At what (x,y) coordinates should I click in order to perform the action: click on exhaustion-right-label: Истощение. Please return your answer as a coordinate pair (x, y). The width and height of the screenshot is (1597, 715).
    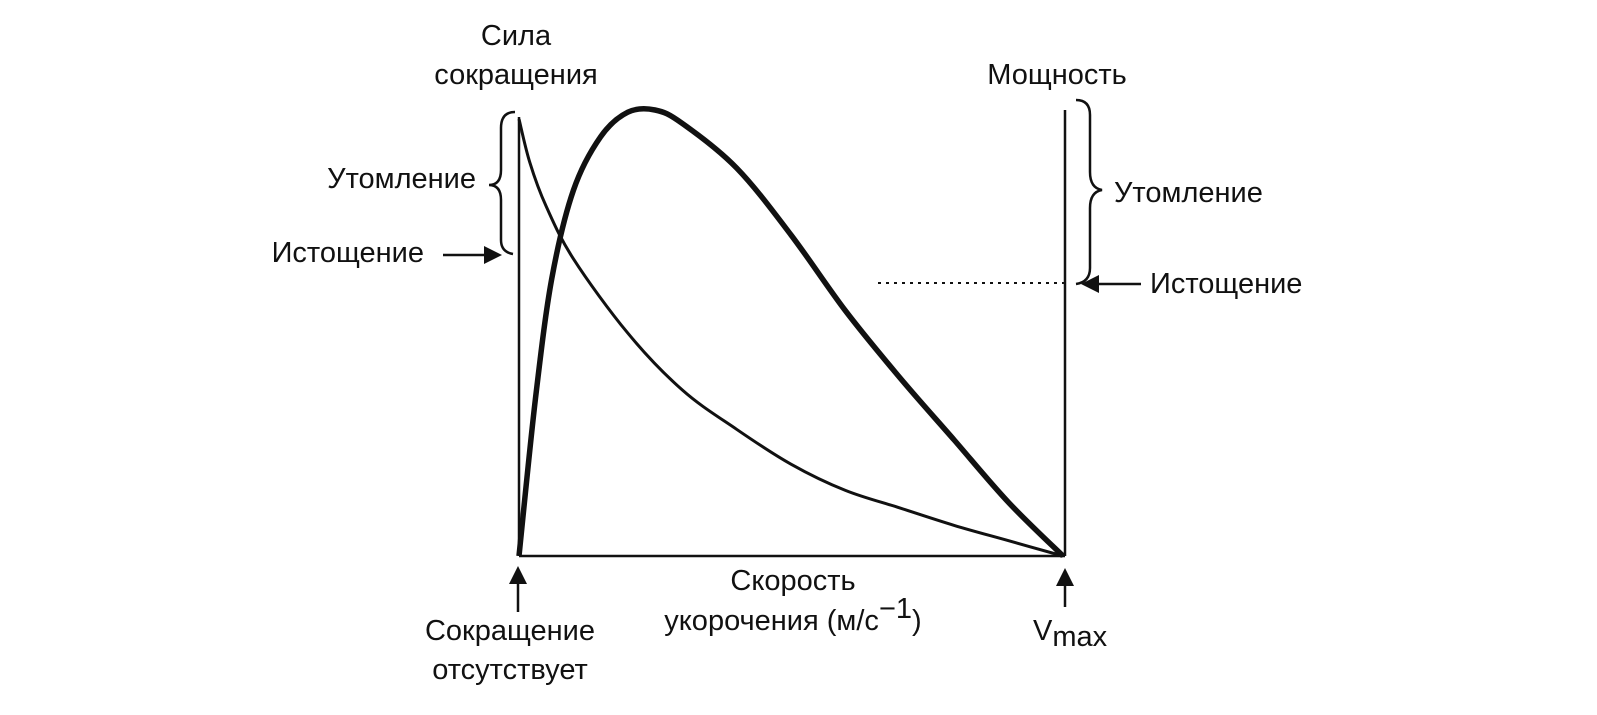
    Looking at the image, I should click on (1226, 284).